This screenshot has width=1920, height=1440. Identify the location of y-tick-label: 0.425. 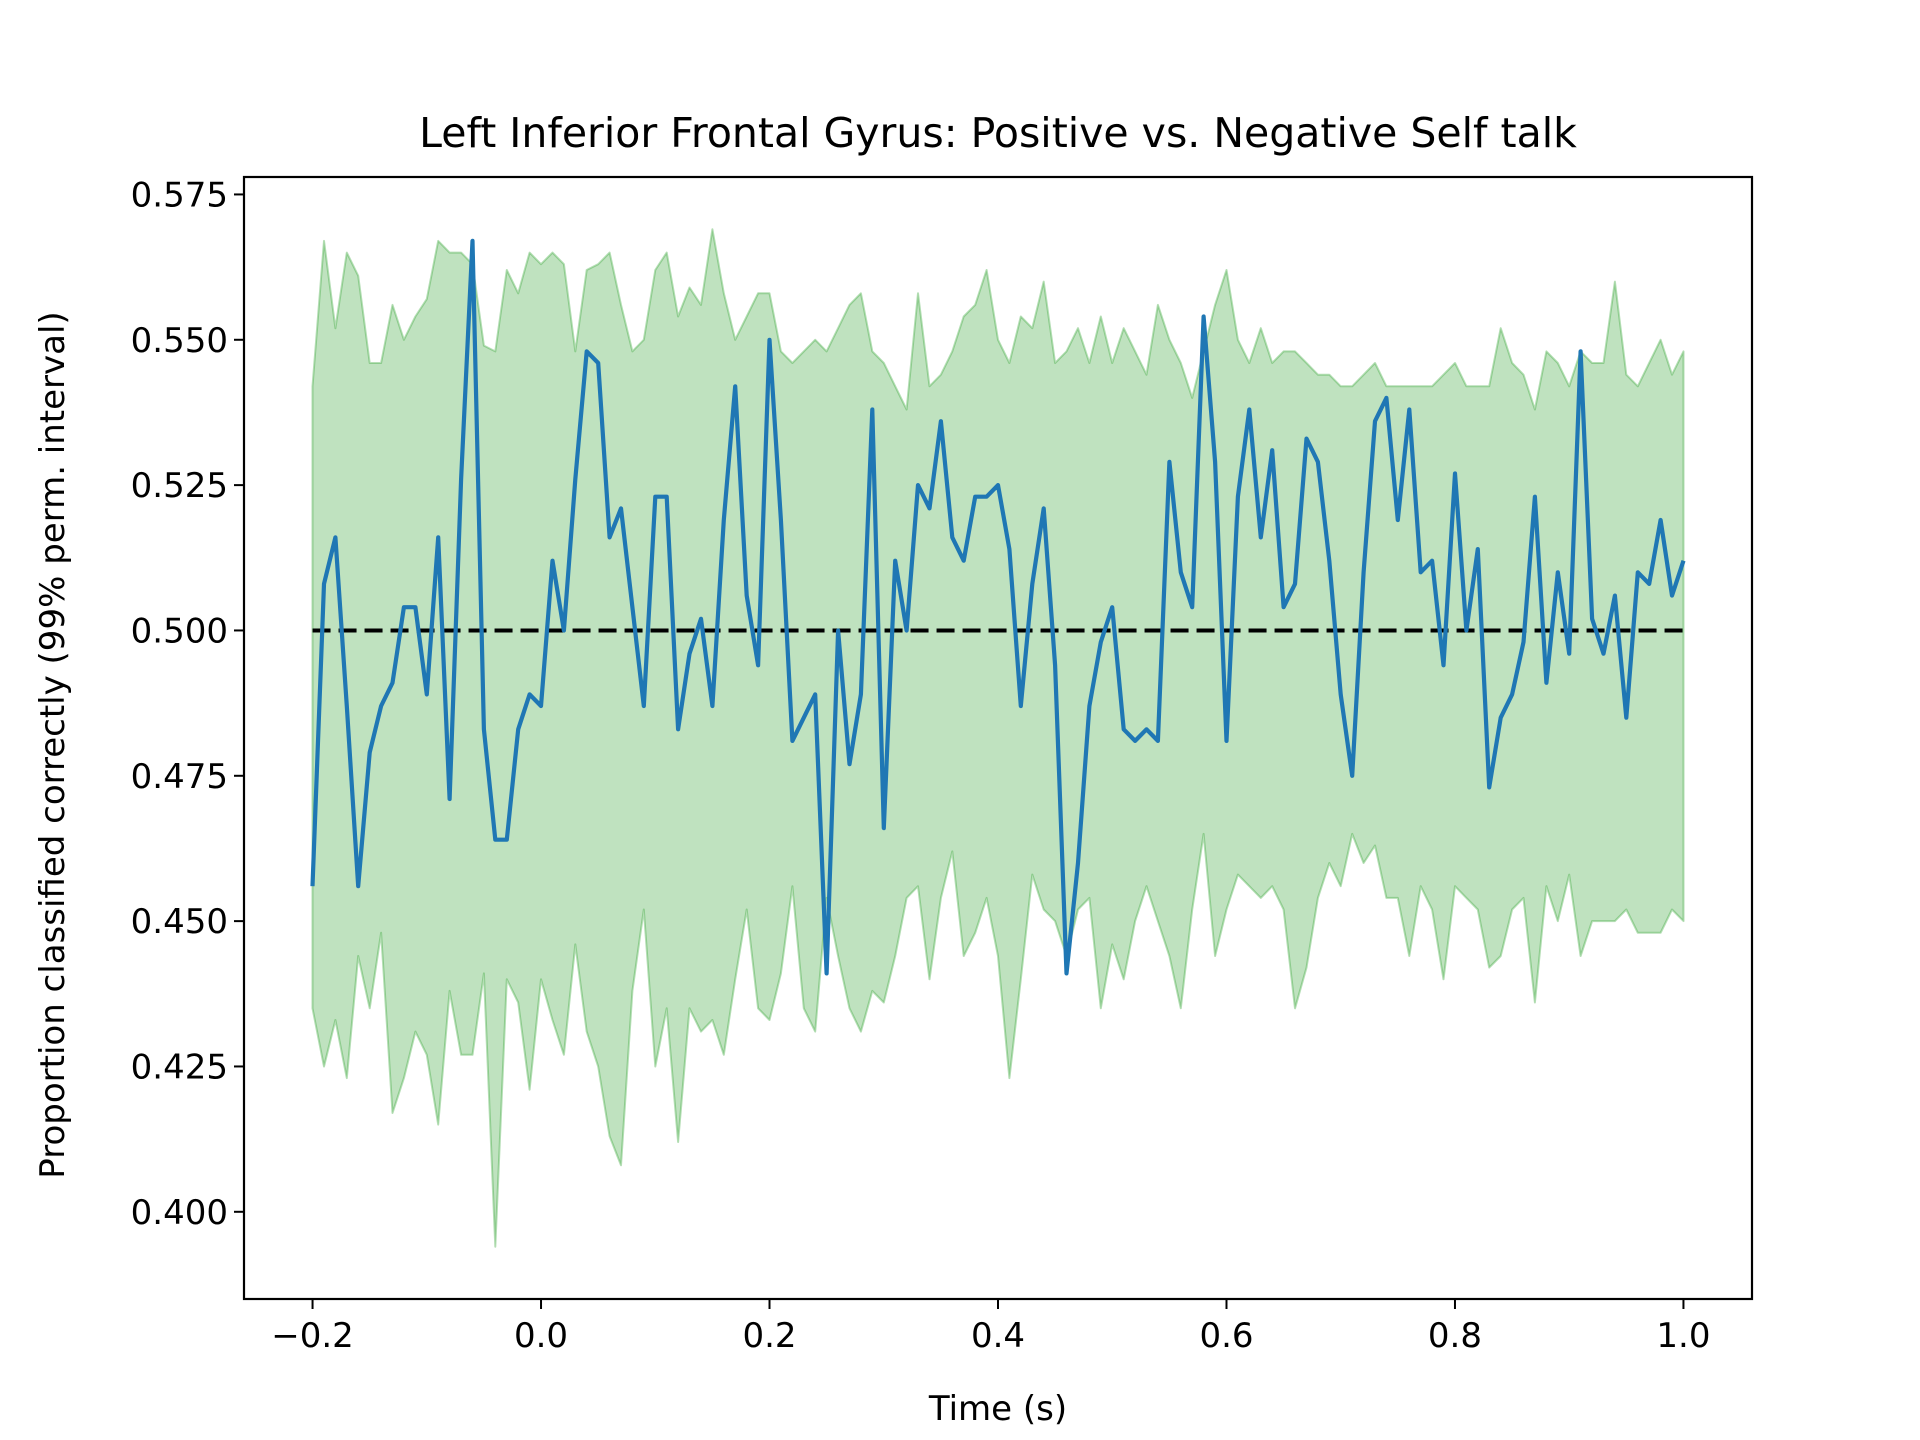
(179, 1067).